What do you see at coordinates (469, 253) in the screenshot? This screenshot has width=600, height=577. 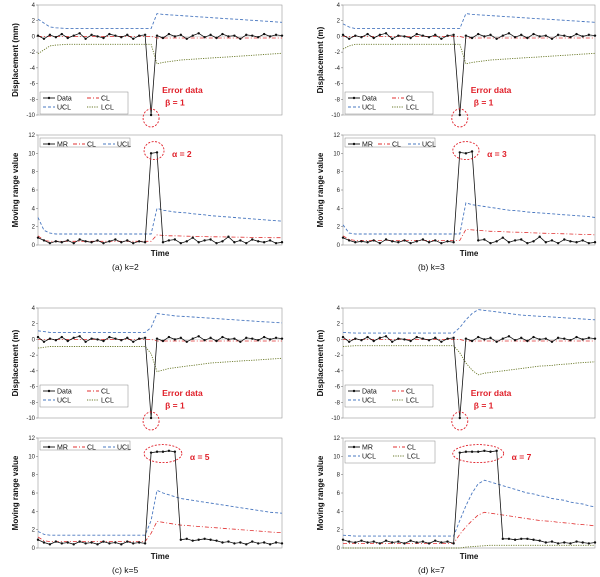 I see `x-axis-label: Time` at bounding box center [469, 253].